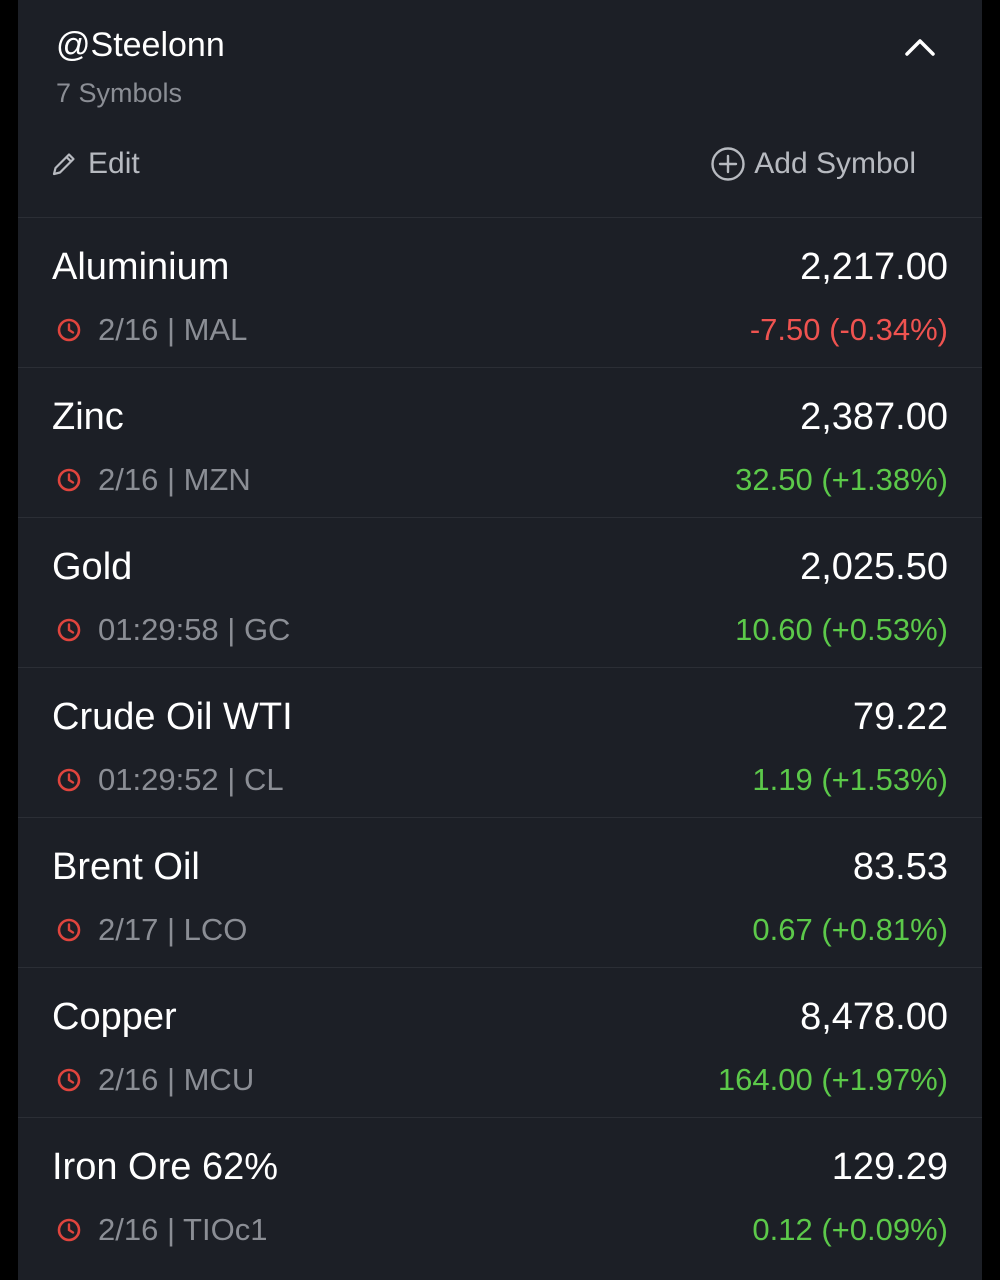 This screenshot has height=1280, width=1000. I want to click on symbol-name: Gold, so click(92, 567).